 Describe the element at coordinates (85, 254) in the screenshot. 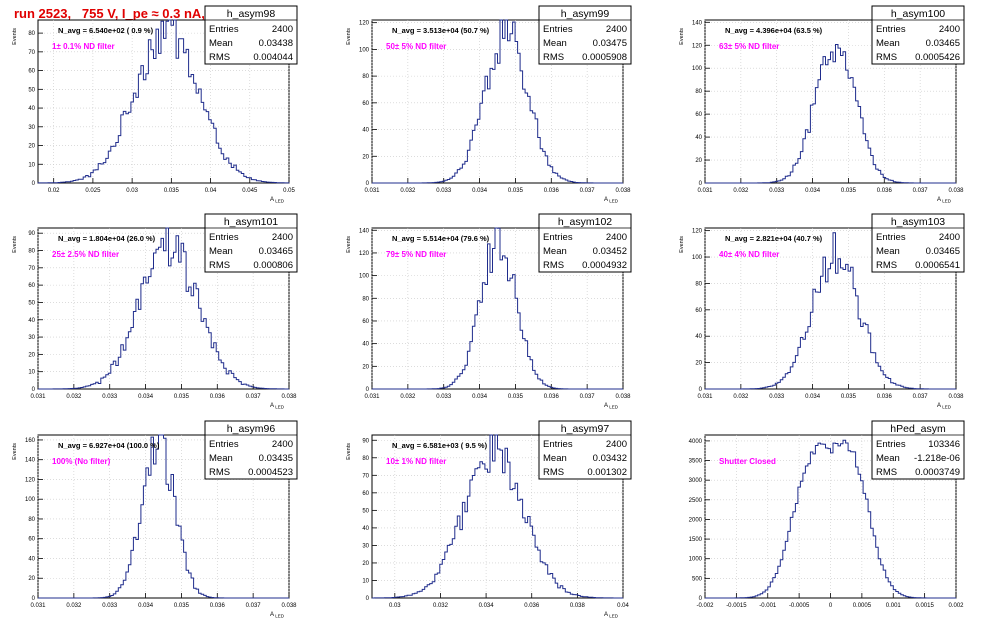

I see `filter-annotation: 25± 2.5% ND filter` at that location.